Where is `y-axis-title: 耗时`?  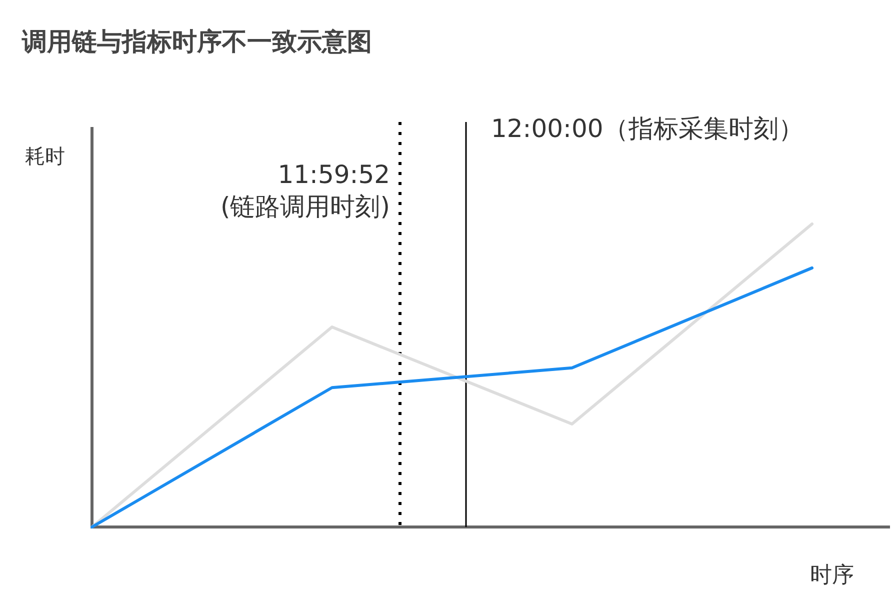
y-axis-title: 耗时 is located at coordinates (45, 156).